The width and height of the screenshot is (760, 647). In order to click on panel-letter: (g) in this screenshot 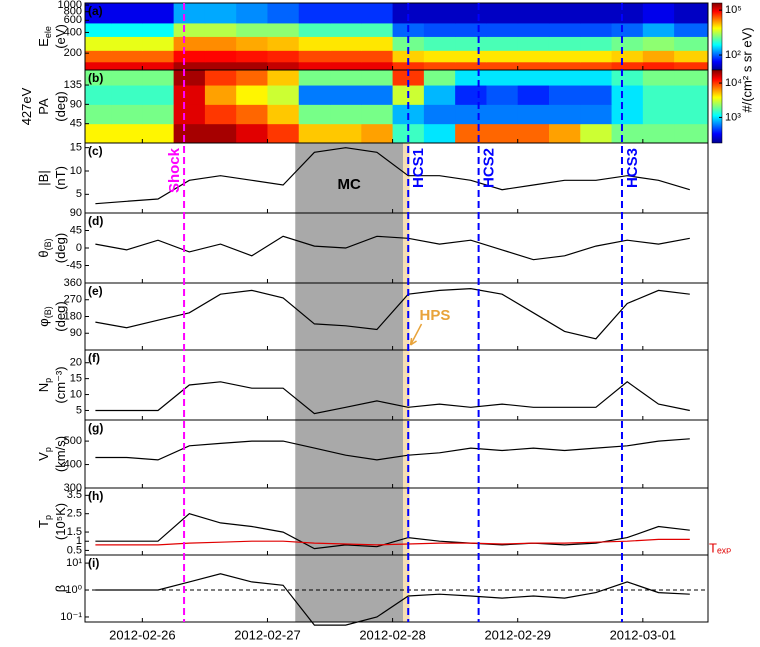, I will do `click(95, 428)`.